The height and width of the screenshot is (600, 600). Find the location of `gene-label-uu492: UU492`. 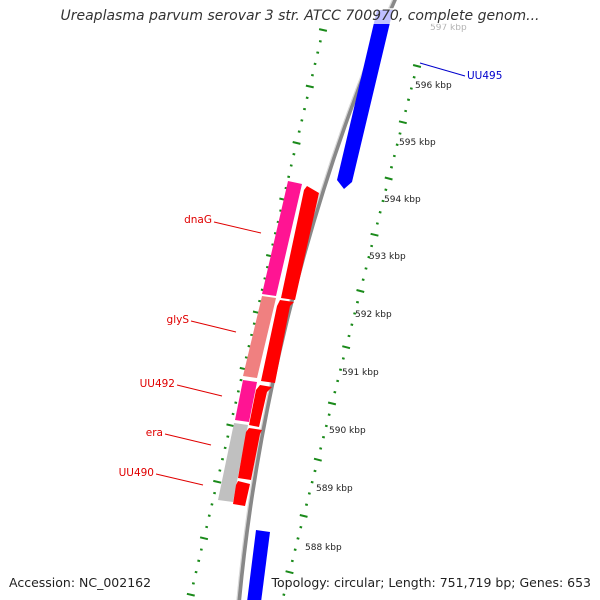

gene-label-uu492: UU492 is located at coordinates (157, 384).